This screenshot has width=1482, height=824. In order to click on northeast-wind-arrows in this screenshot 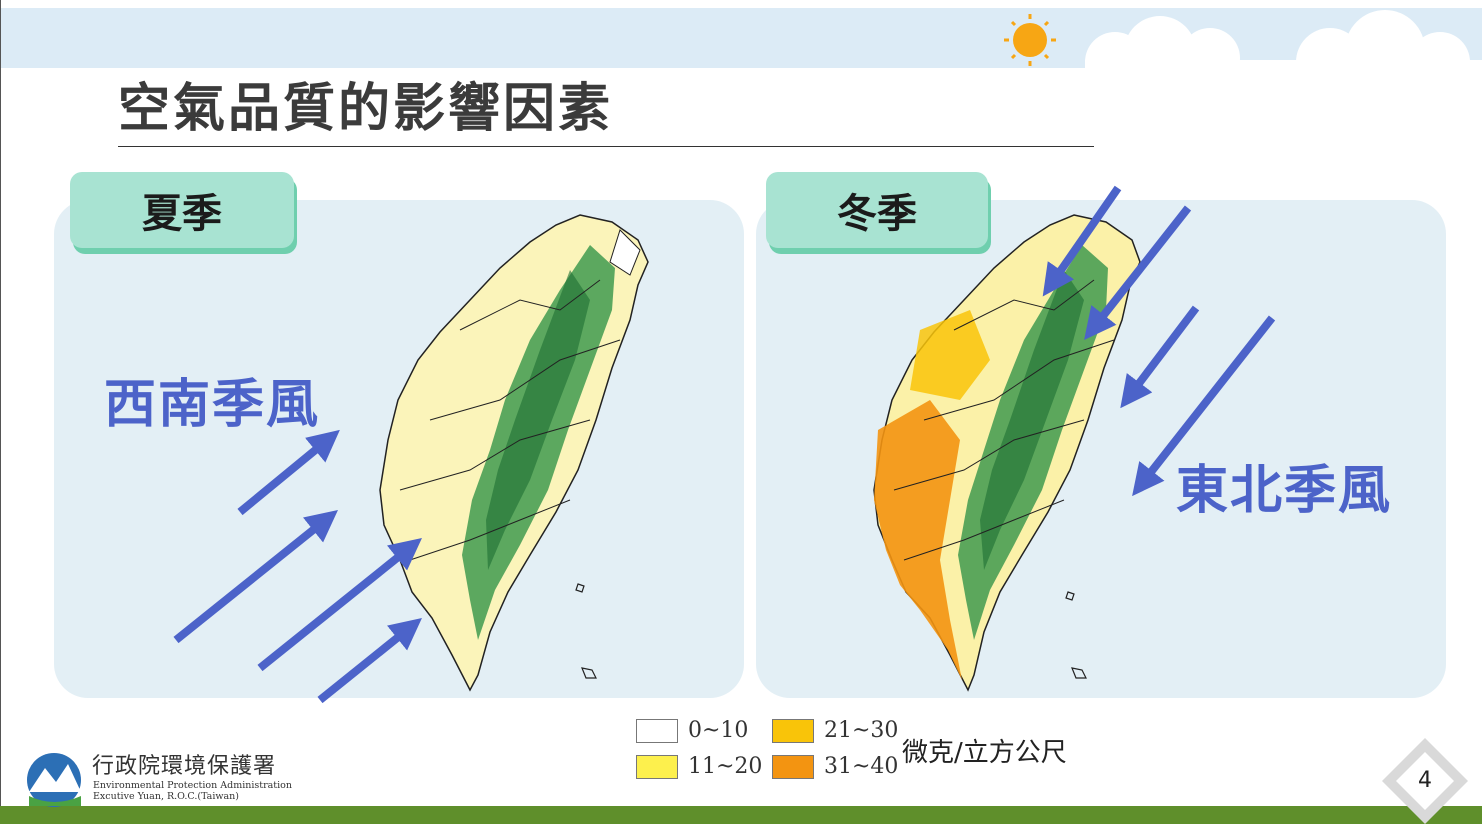, I will do `click(1159, 341)`.